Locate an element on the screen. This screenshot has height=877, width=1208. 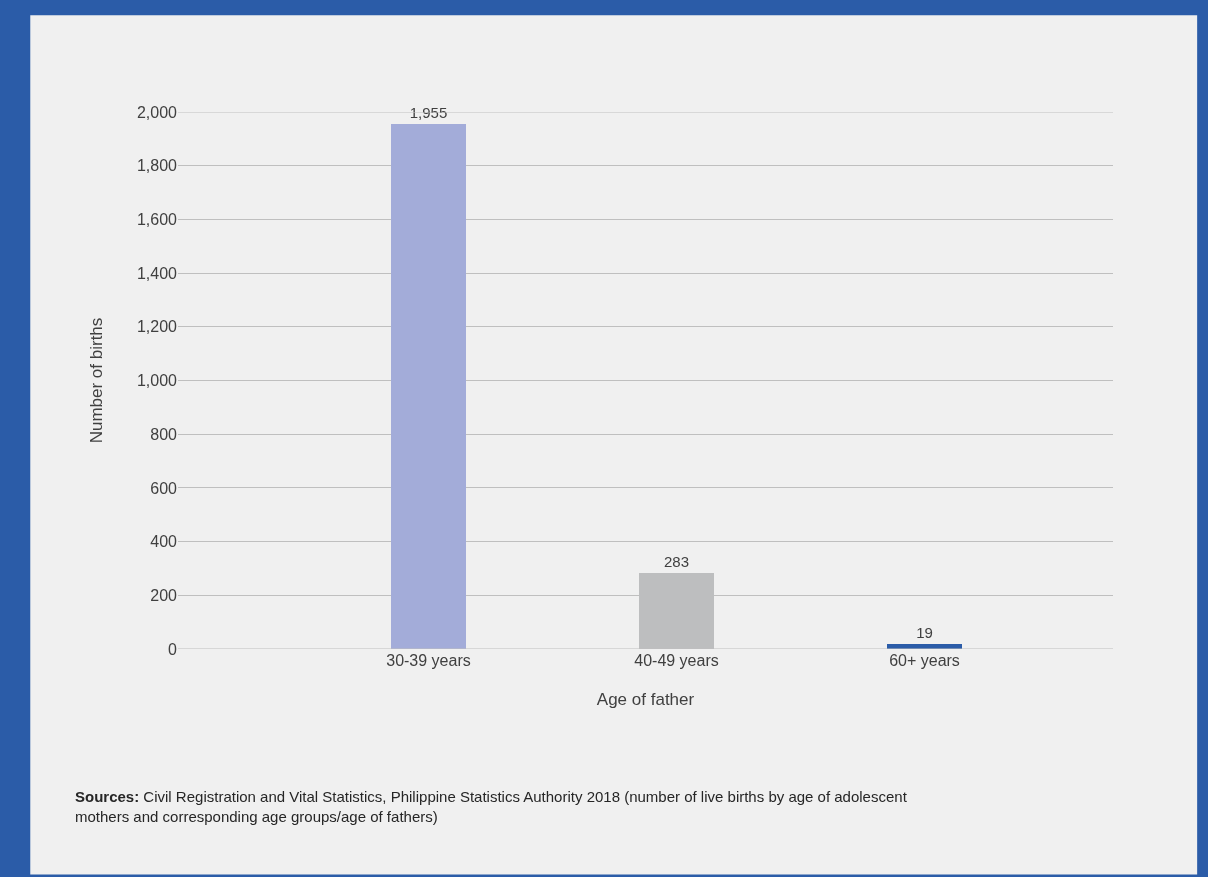
x-axis-title: Age of father is located at coordinates (645, 700).